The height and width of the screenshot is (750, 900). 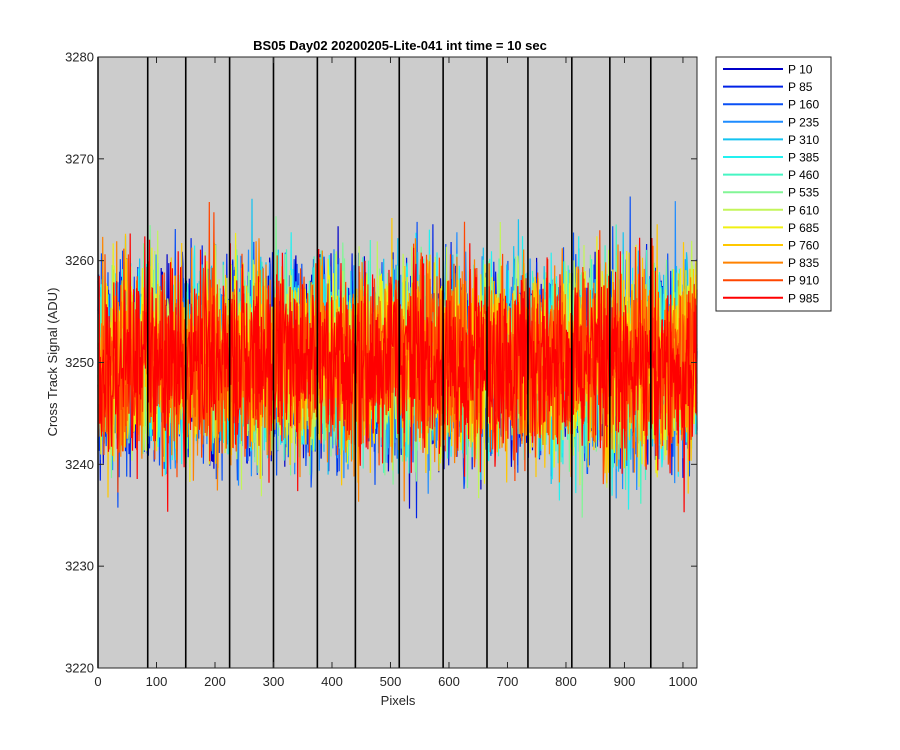 What do you see at coordinates (566, 681) in the screenshot?
I see `x-tick-label: 800` at bounding box center [566, 681].